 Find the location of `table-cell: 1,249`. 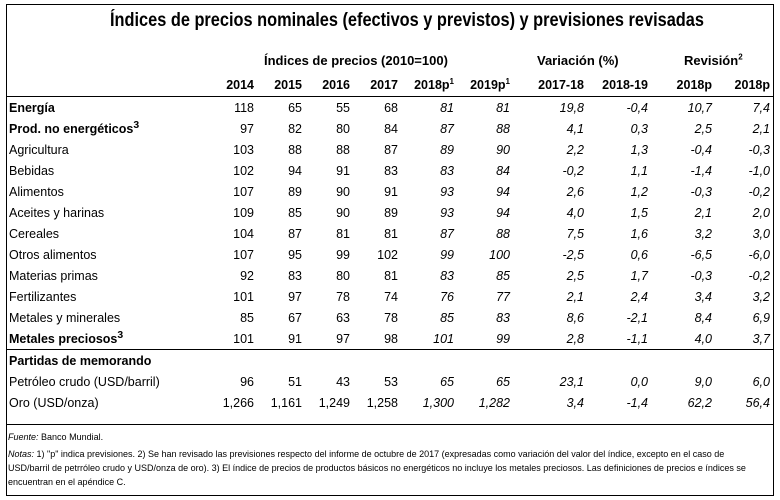

table-cell: 1,249 is located at coordinates (334, 402).